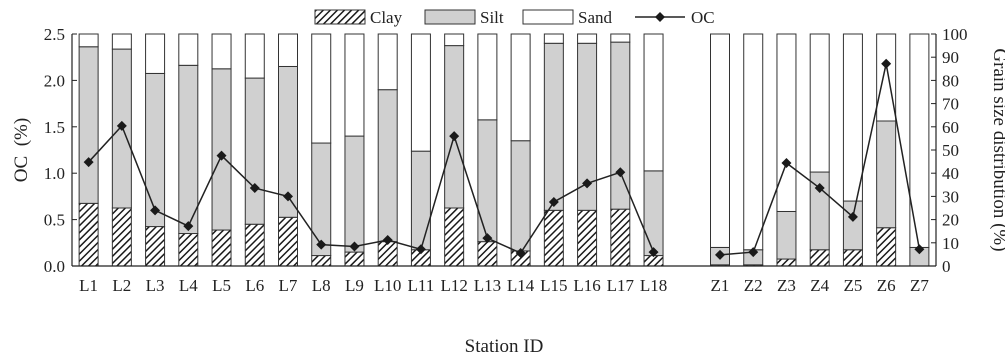 Image resolution: width=1005 pixels, height=359 pixels. I want to click on bar-clay-z4, so click(819, 258).